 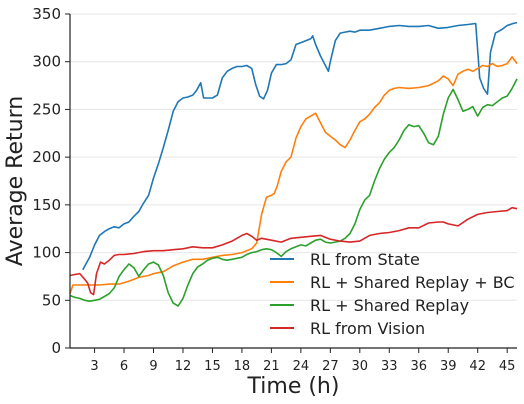 What do you see at coordinates (412, 282) in the screenshot?
I see `legend-label: RL + Shared Replay + BC` at bounding box center [412, 282].